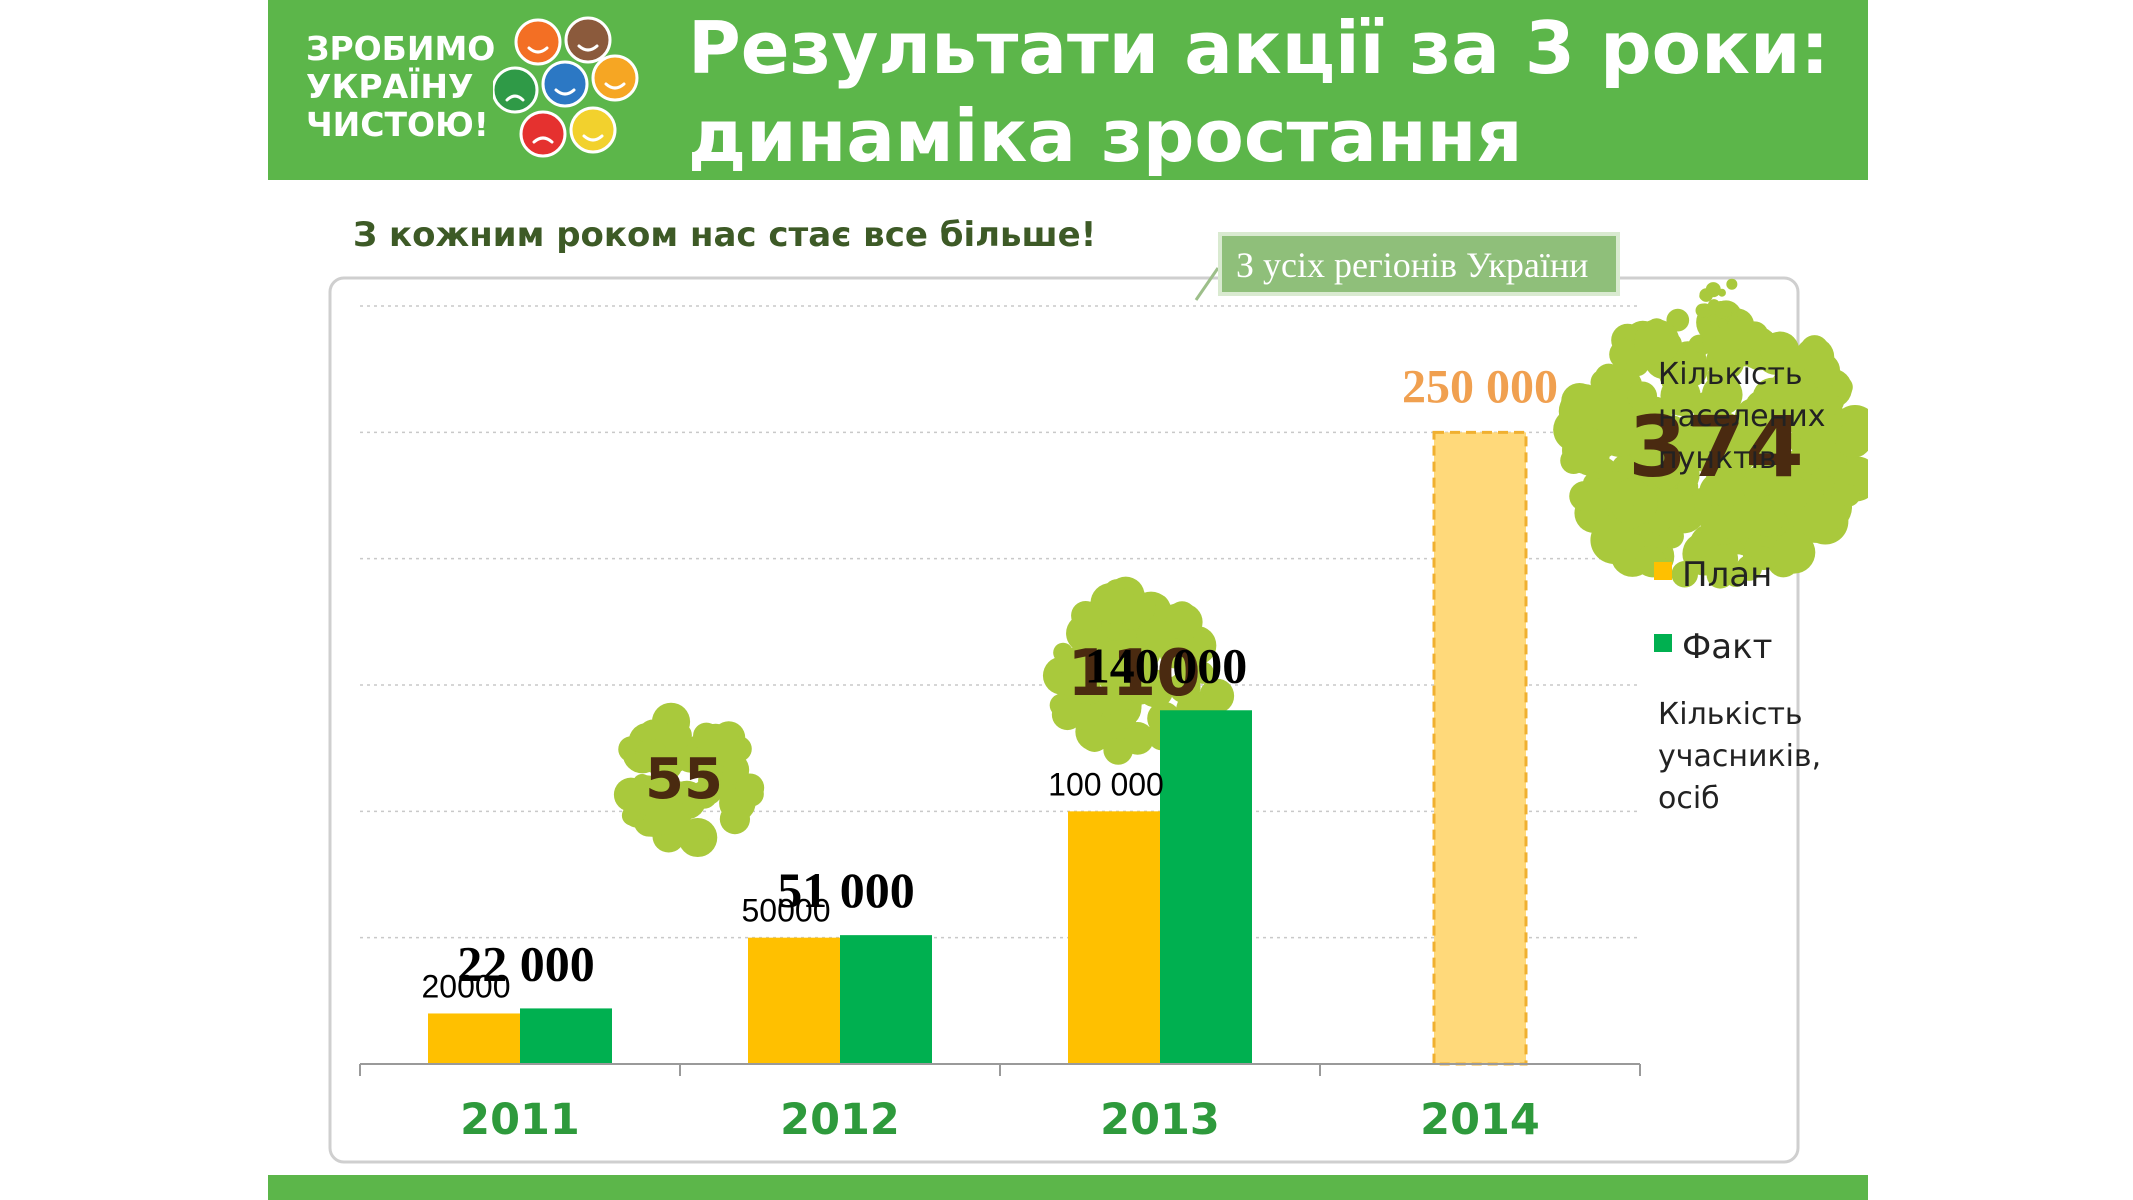  What do you see at coordinates (1068, 1187) in the screenshot?
I see `footer-bar` at bounding box center [1068, 1187].